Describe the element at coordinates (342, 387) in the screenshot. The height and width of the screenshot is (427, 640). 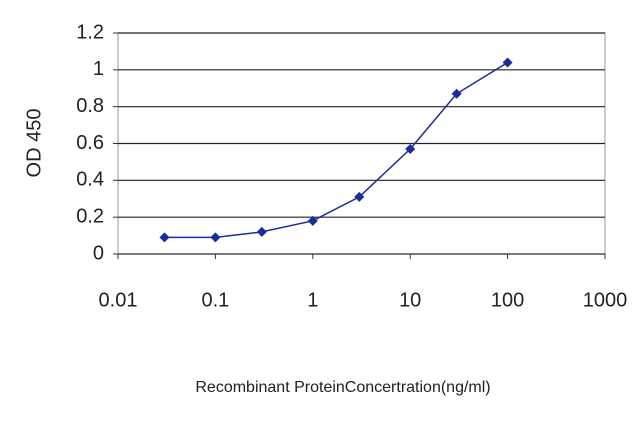
I see `x-axis-label: Recombinant ProteinConcertration(ng/ml)` at that location.